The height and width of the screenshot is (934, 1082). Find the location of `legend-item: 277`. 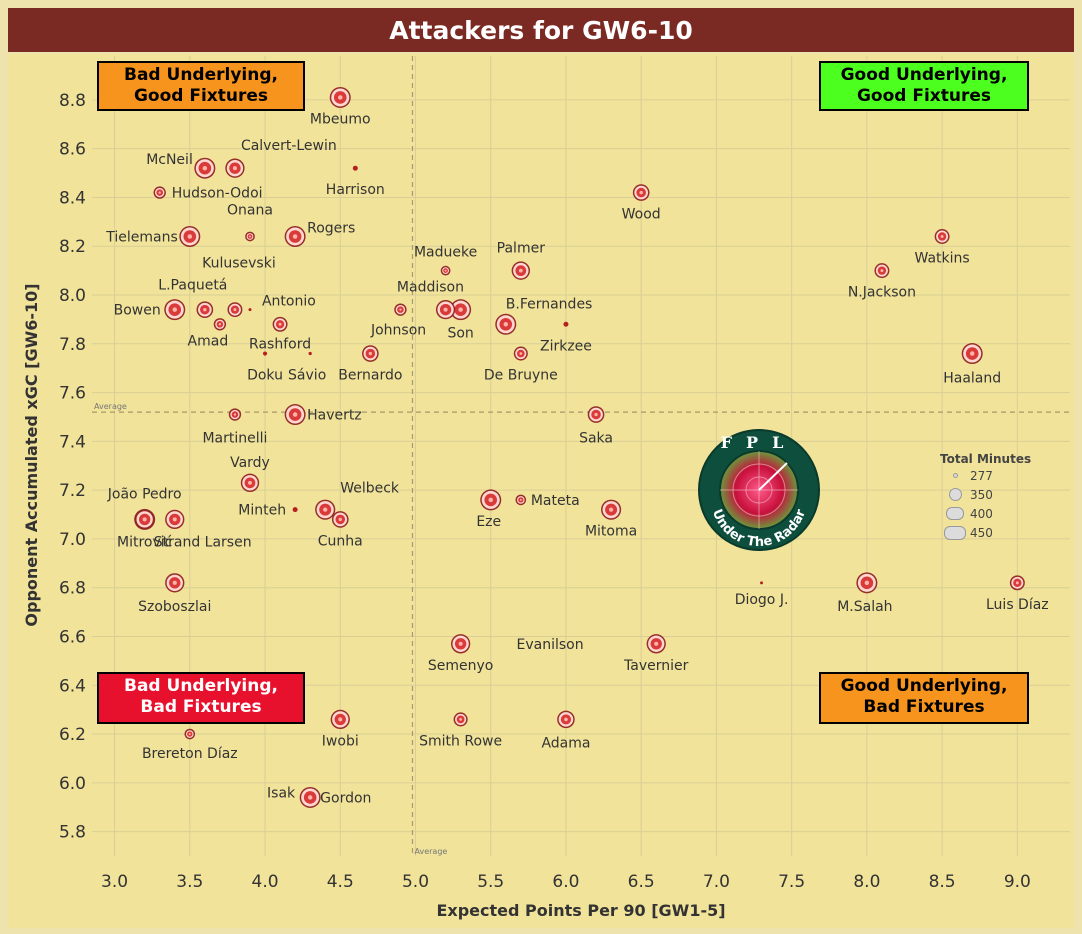

legend-item: 277 is located at coordinates (995, 475).